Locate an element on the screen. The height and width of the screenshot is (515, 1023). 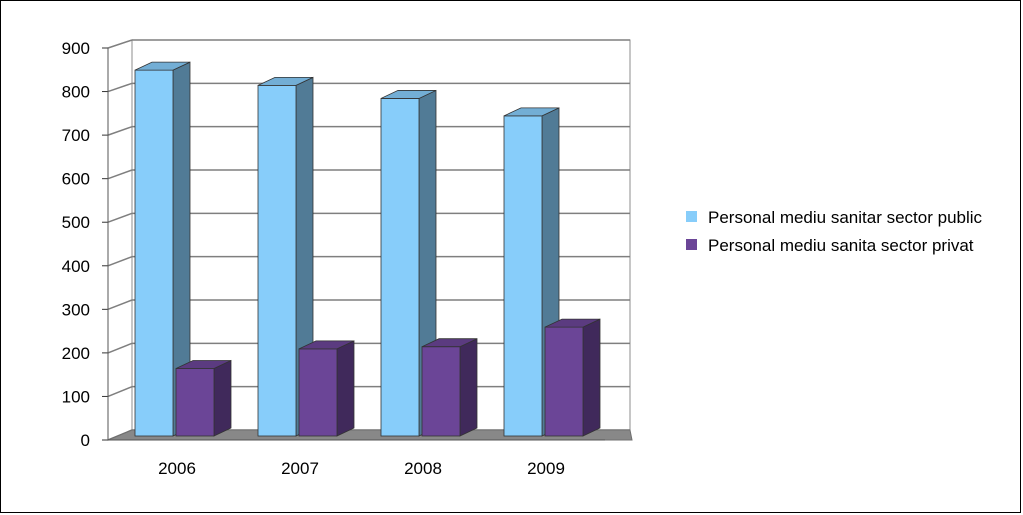
legend-item-private: Personal mediu sanita sector privat is located at coordinates (851, 246).